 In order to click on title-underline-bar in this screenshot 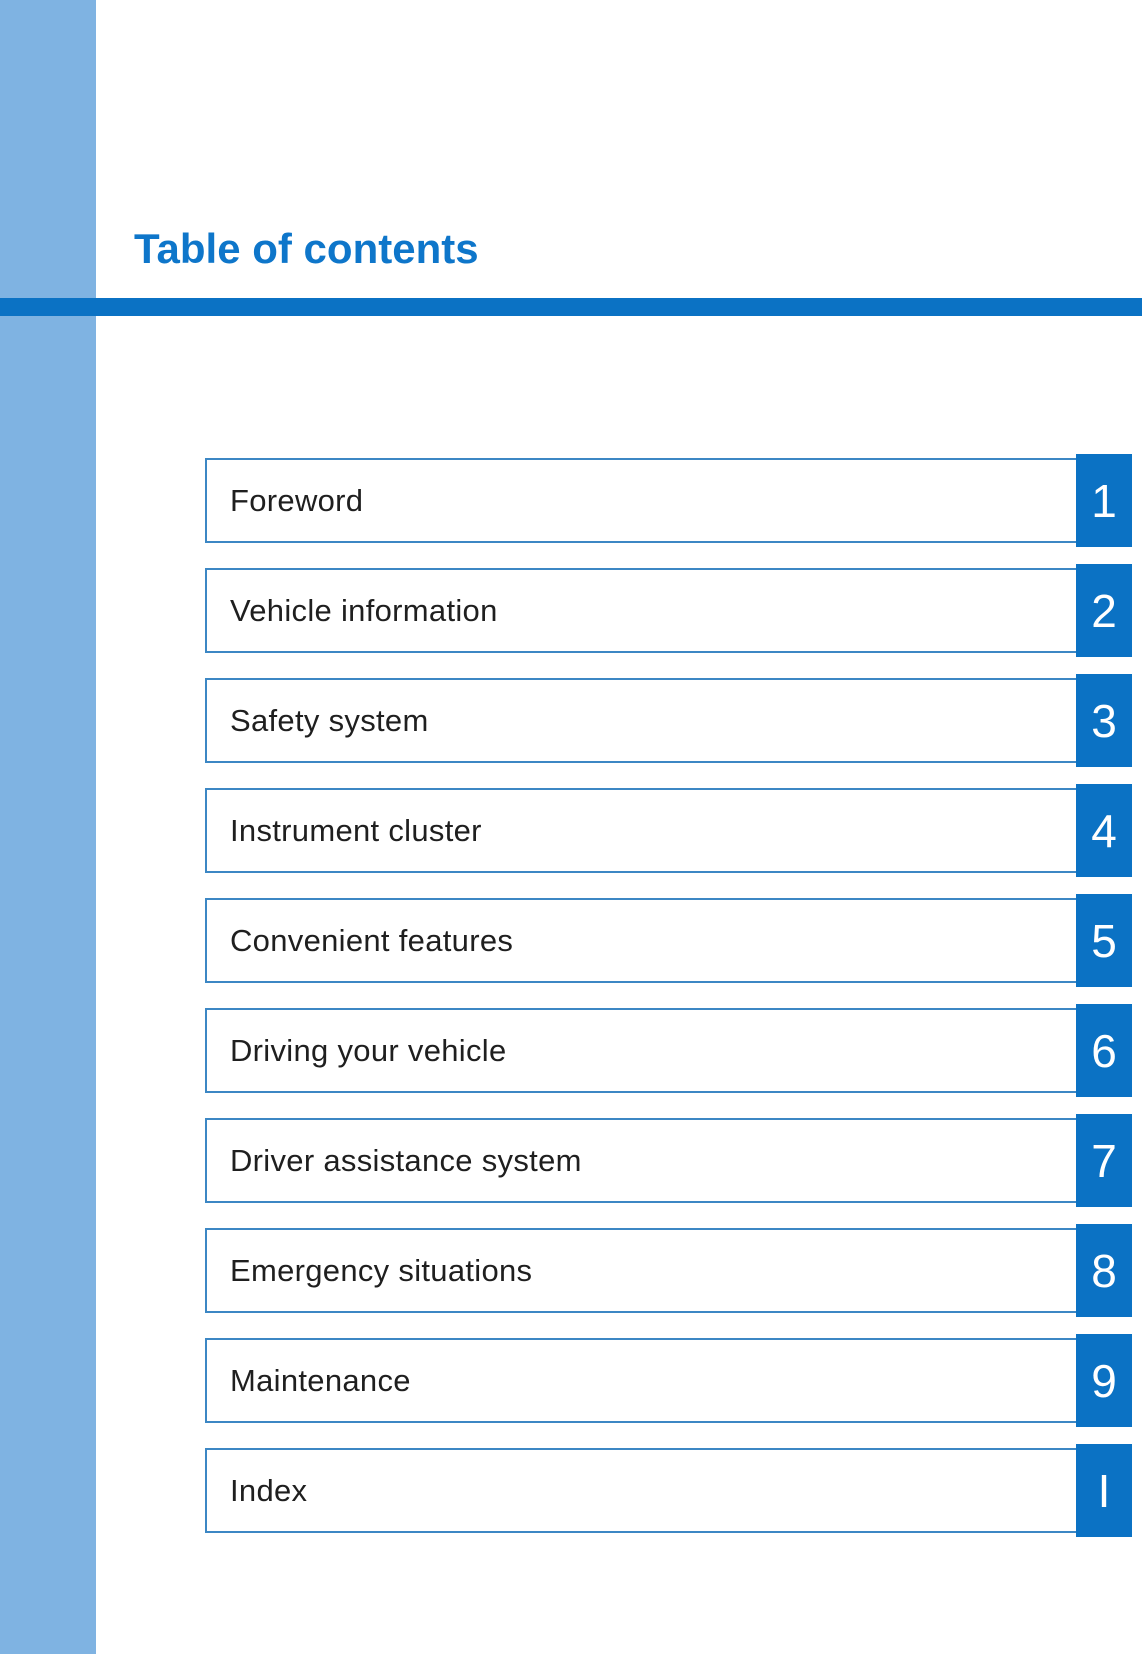, I will do `click(571, 307)`.